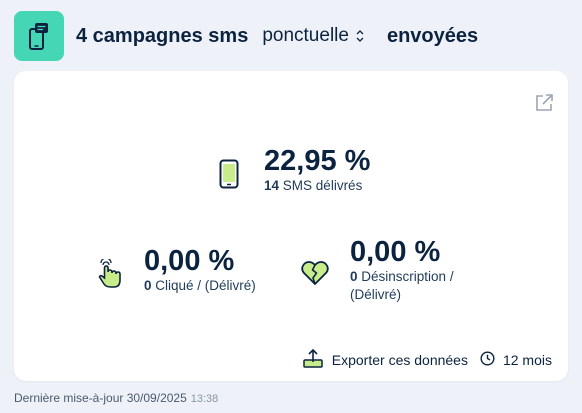 This screenshot has width=582, height=413. What do you see at coordinates (315, 273) in the screenshot?
I see `broken-heart-icon` at bounding box center [315, 273].